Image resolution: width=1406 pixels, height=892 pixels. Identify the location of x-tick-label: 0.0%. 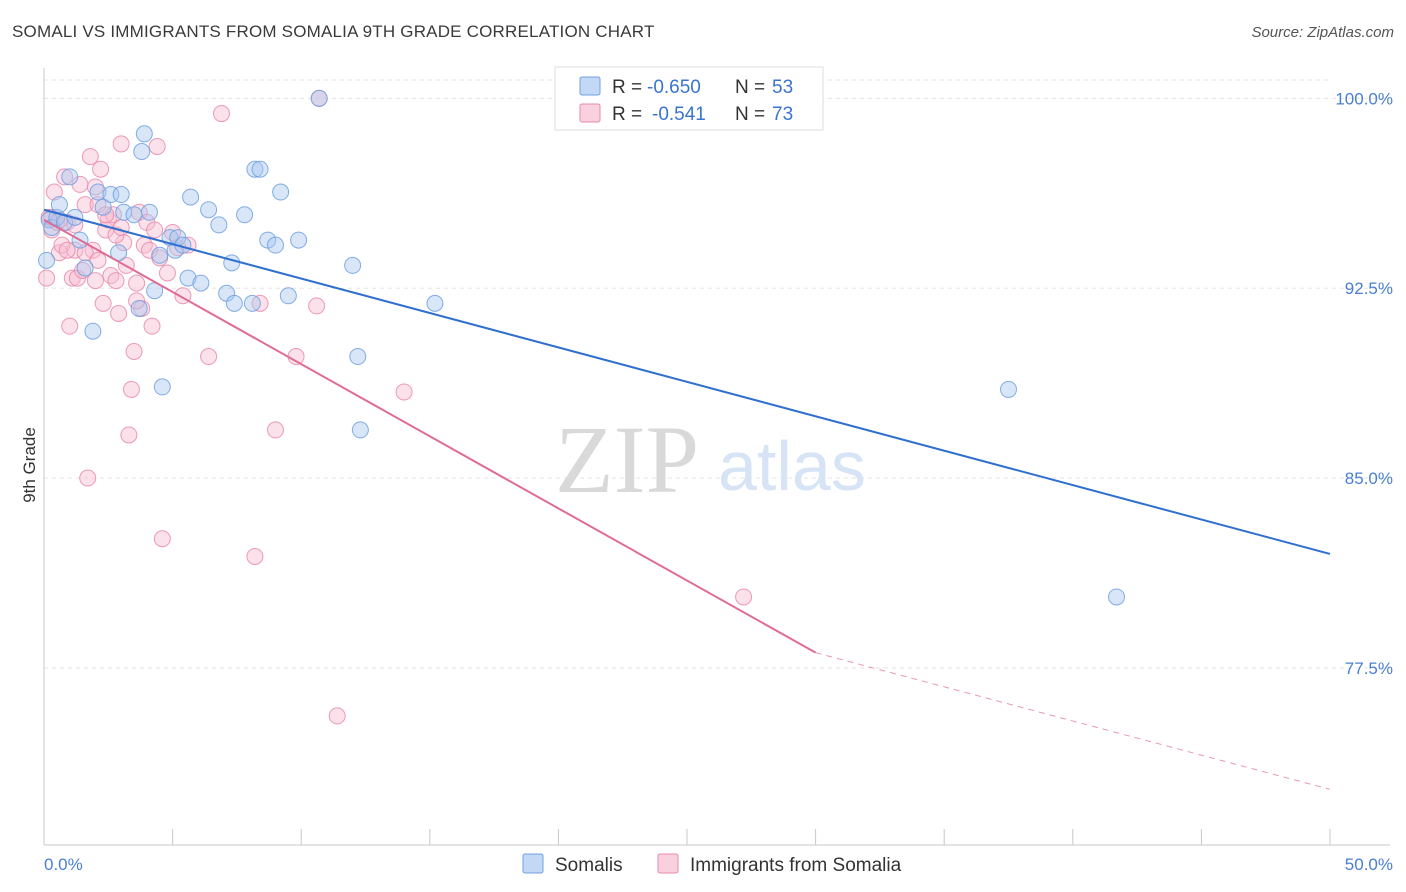
(63, 864).